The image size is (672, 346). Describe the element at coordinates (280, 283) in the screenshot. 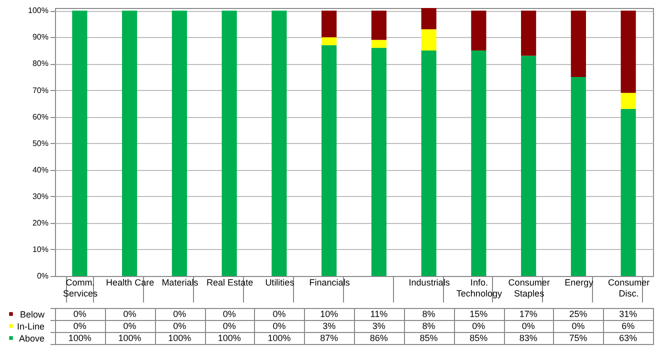

I see `x-tick-label: Utilities` at that location.